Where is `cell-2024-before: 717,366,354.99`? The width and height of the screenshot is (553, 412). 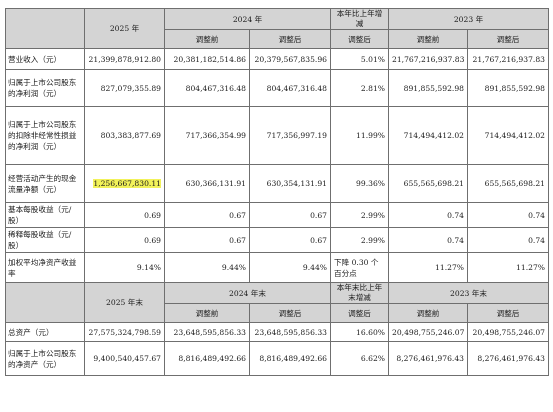 cell-2024-before: 717,366,354.99 is located at coordinates (207, 135).